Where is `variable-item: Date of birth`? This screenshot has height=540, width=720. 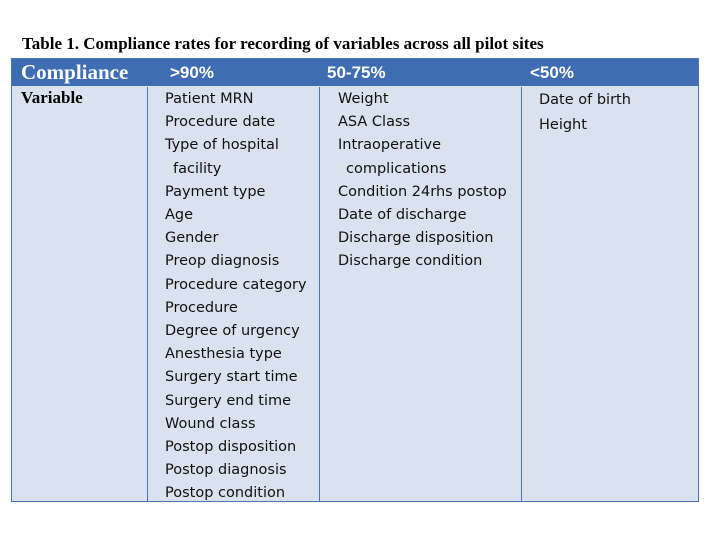
variable-item: Date of birth is located at coordinates (585, 100).